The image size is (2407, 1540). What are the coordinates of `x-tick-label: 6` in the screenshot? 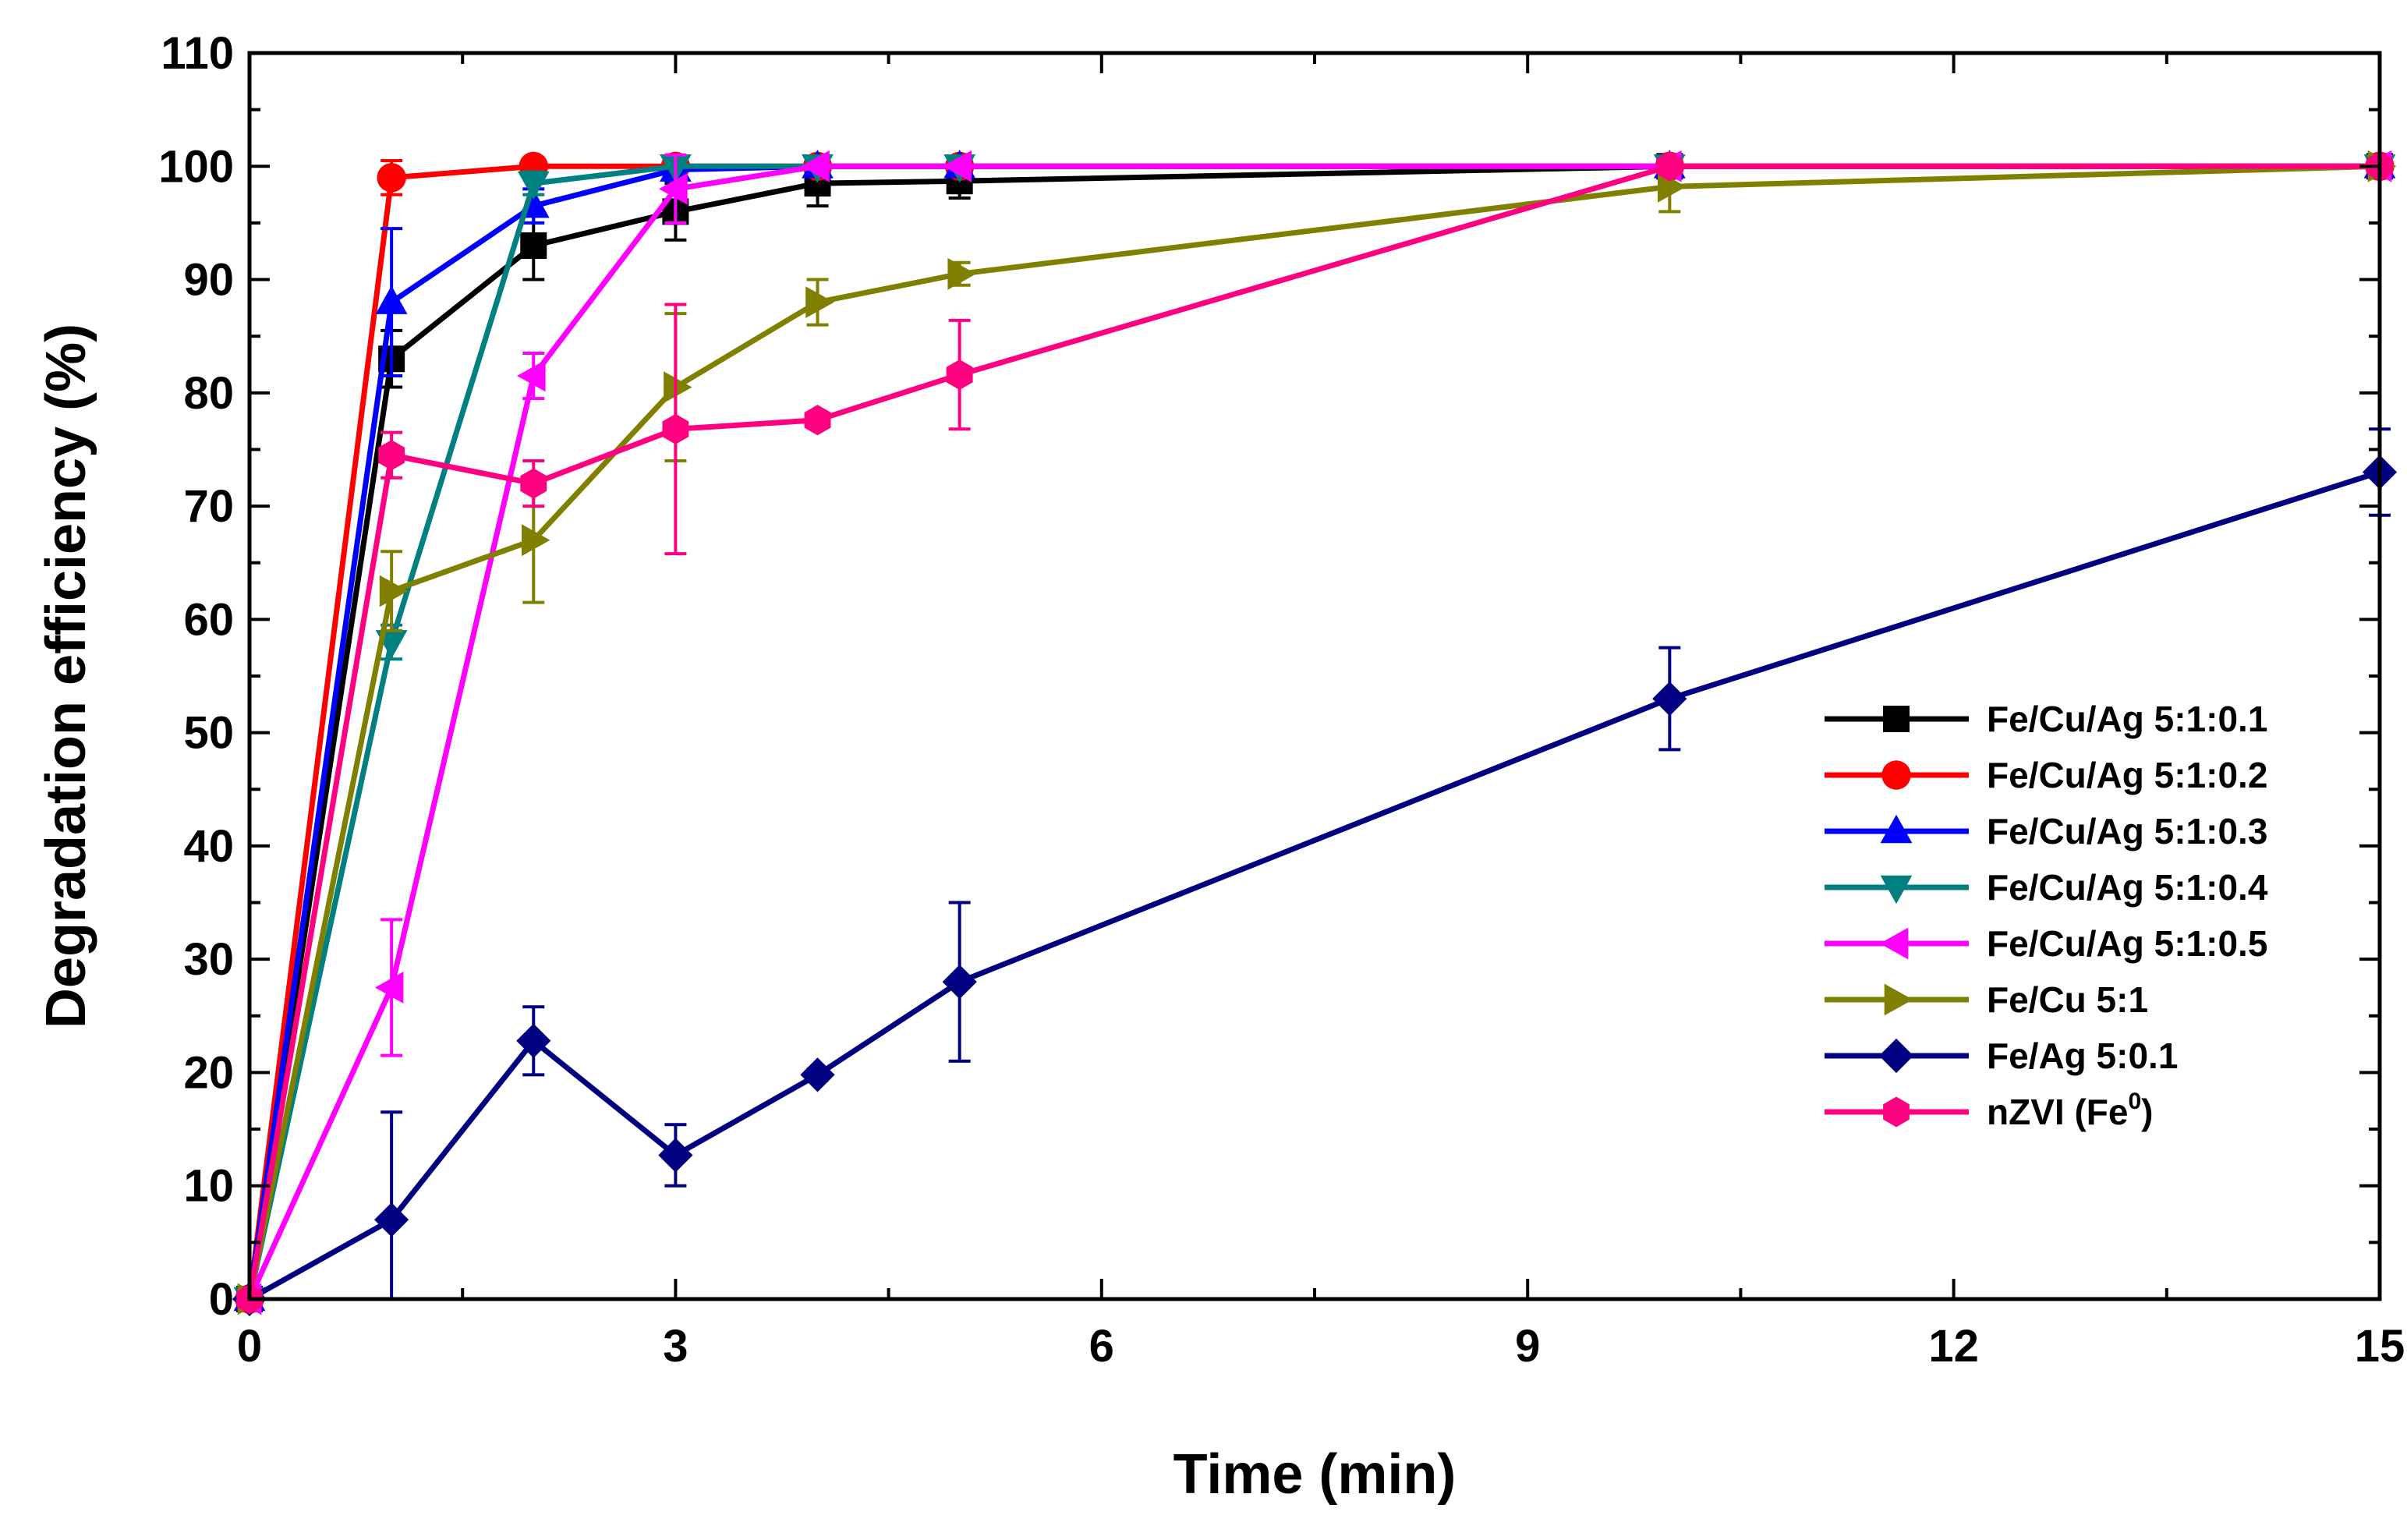 It's located at (1101, 1346).